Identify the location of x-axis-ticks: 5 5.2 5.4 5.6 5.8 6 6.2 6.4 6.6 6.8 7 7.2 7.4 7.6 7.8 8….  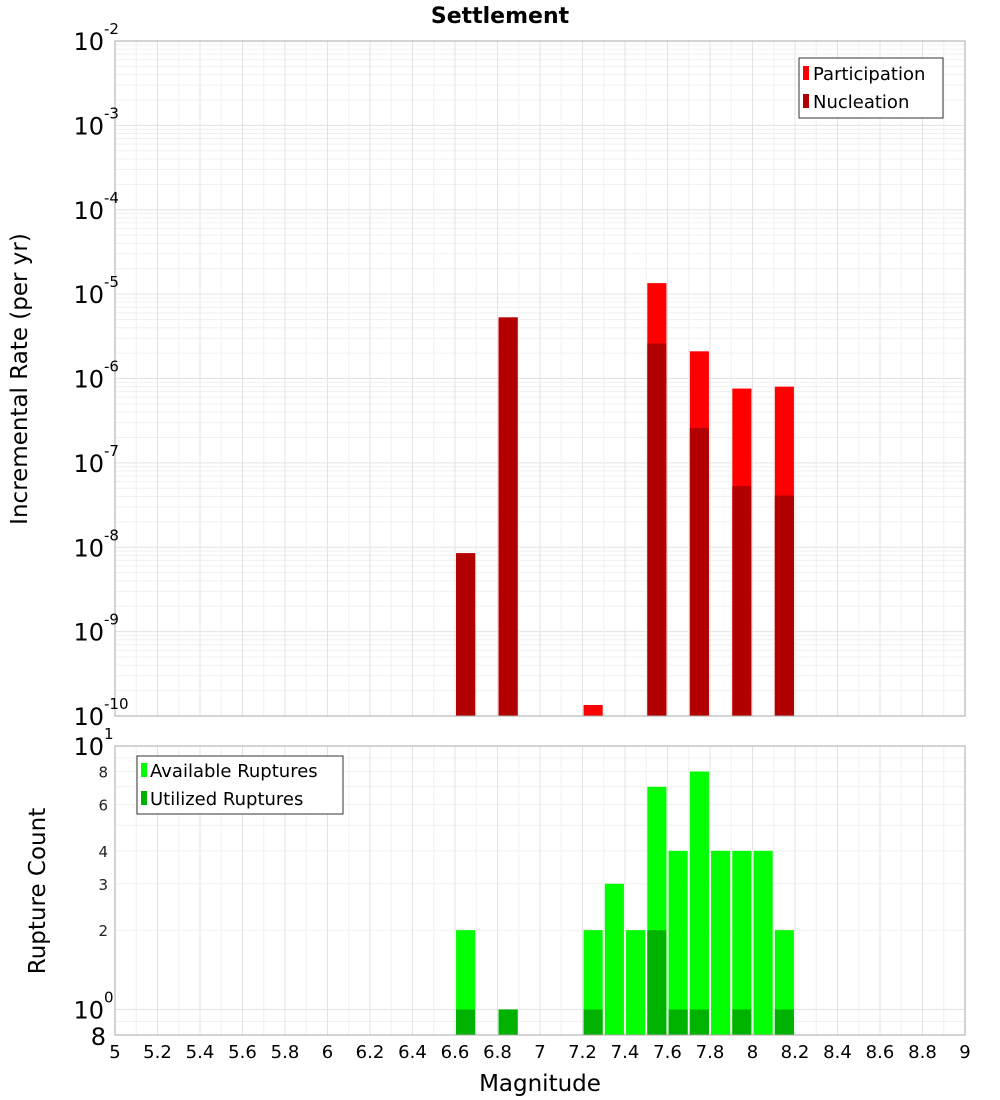
(539, 1052).